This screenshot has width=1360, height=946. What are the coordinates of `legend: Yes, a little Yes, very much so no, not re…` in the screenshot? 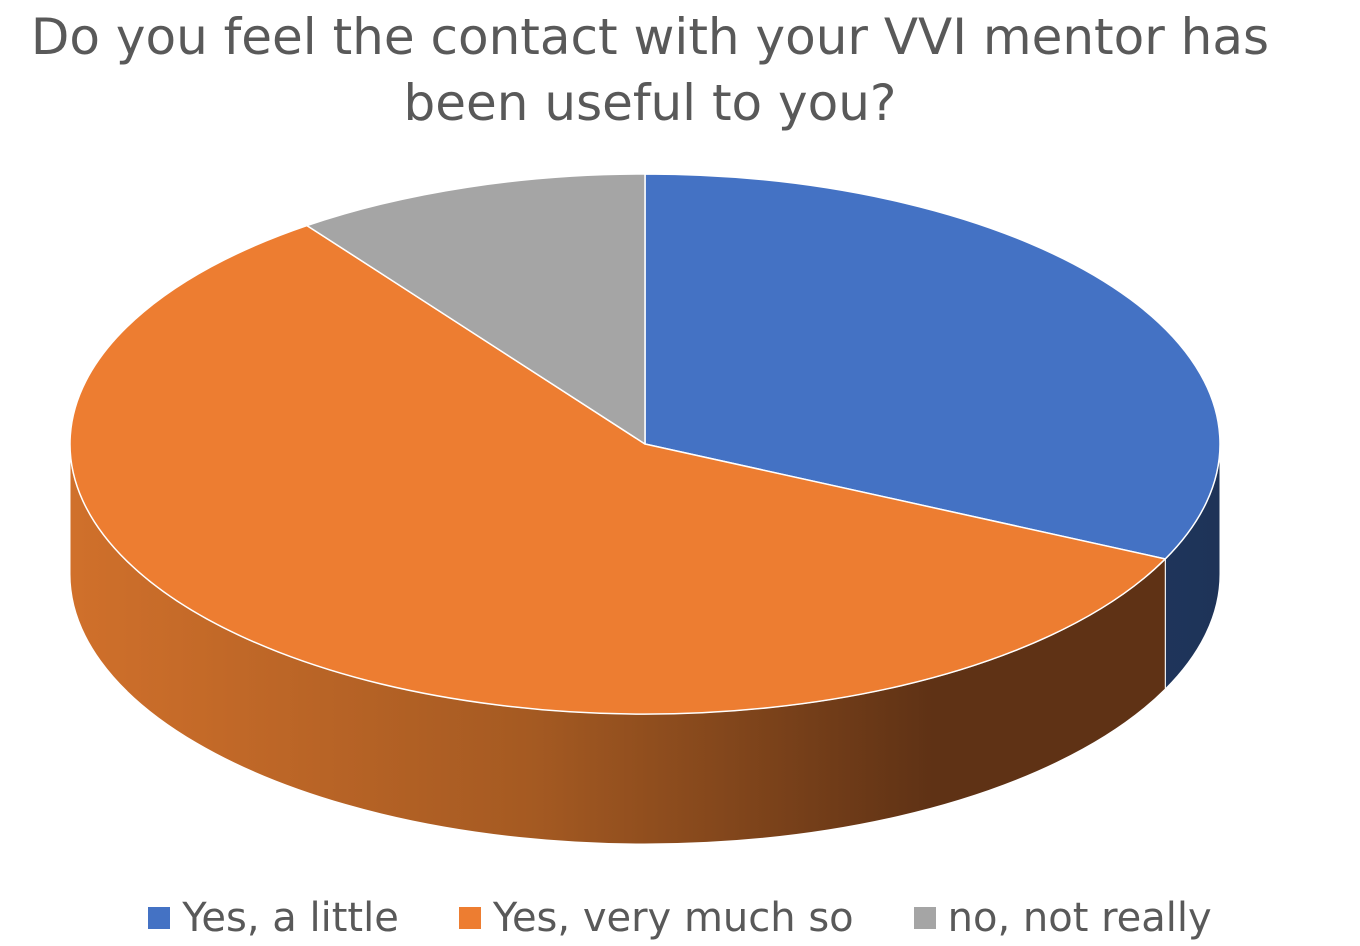 It's located at (680, 918).